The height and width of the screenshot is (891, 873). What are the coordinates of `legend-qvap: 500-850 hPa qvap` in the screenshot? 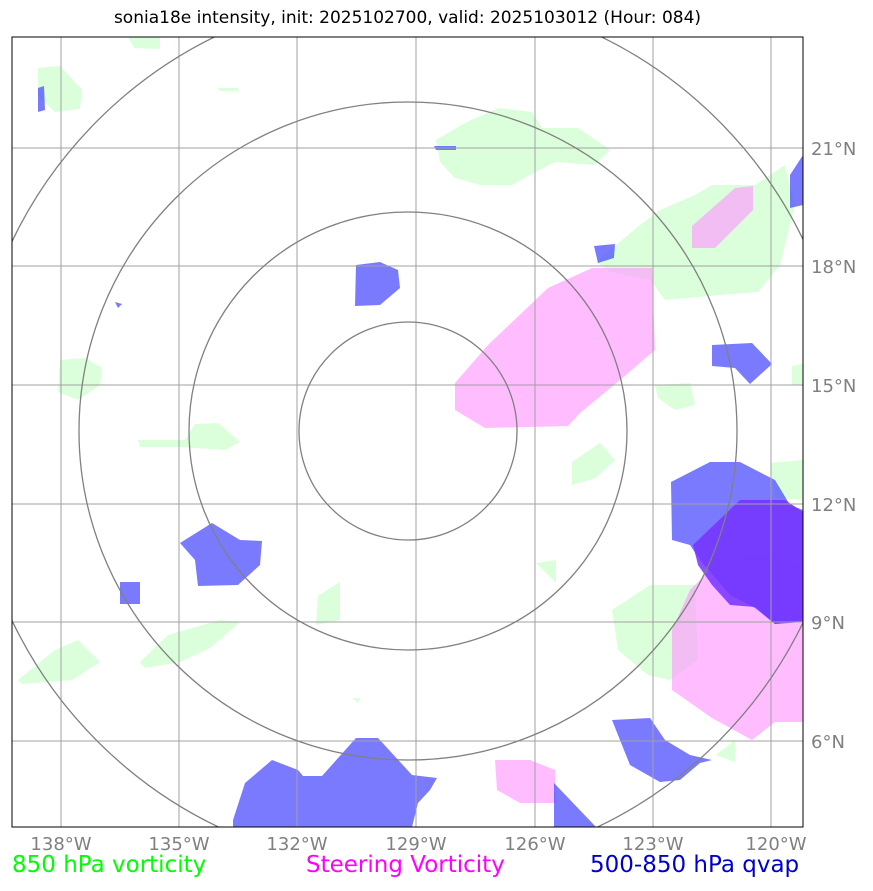 It's located at (695, 865).